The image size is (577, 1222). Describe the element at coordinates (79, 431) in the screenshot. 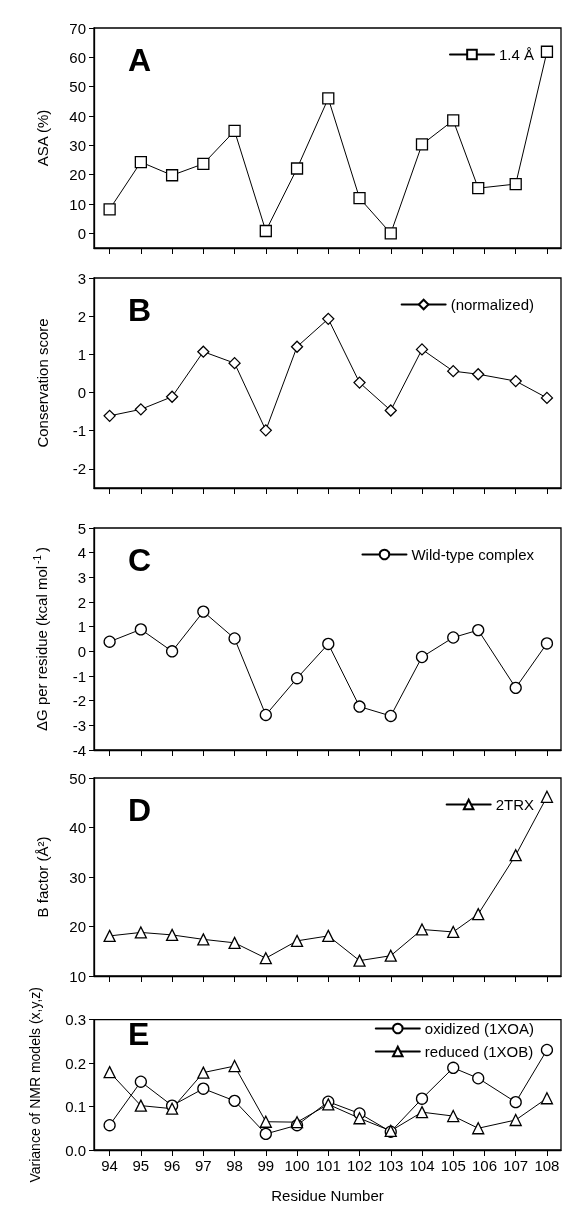

I see `y-tick-label: -1` at that location.